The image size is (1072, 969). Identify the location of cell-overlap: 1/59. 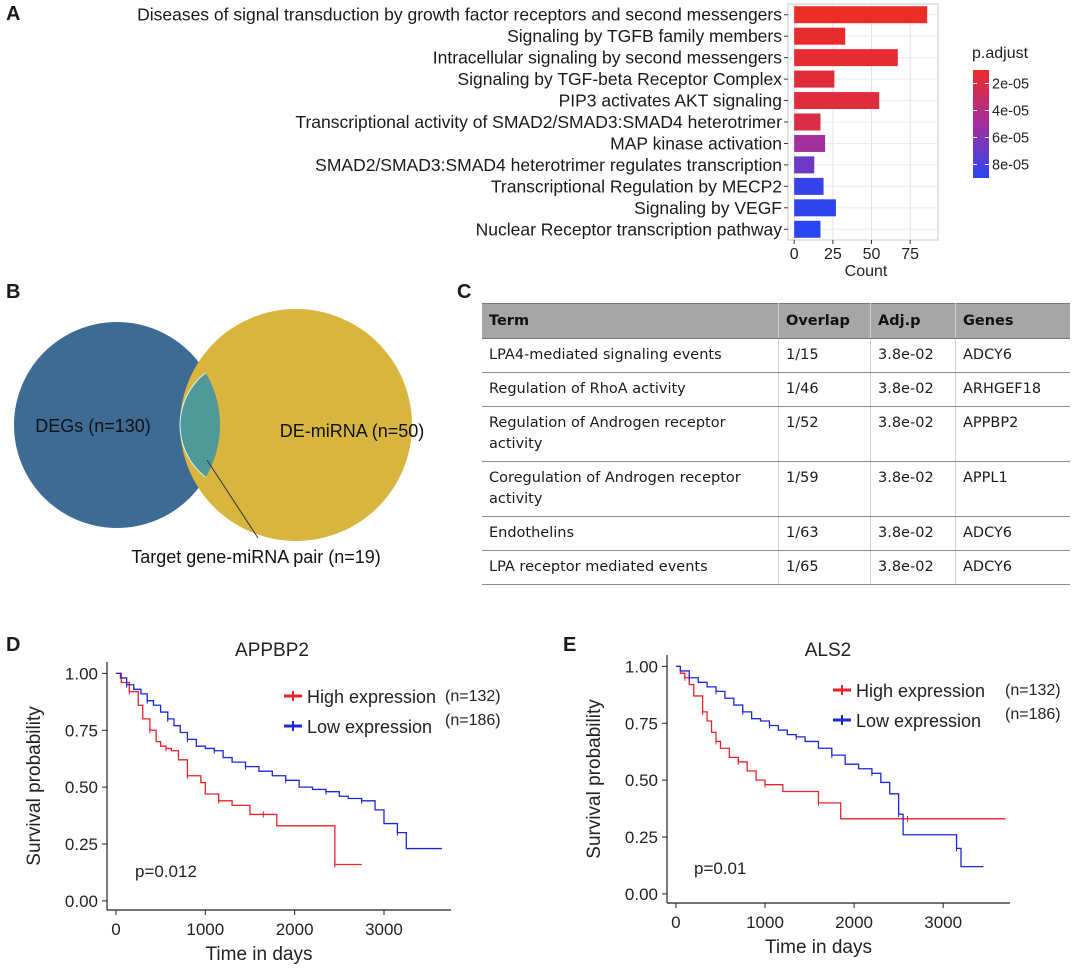
(824, 489).